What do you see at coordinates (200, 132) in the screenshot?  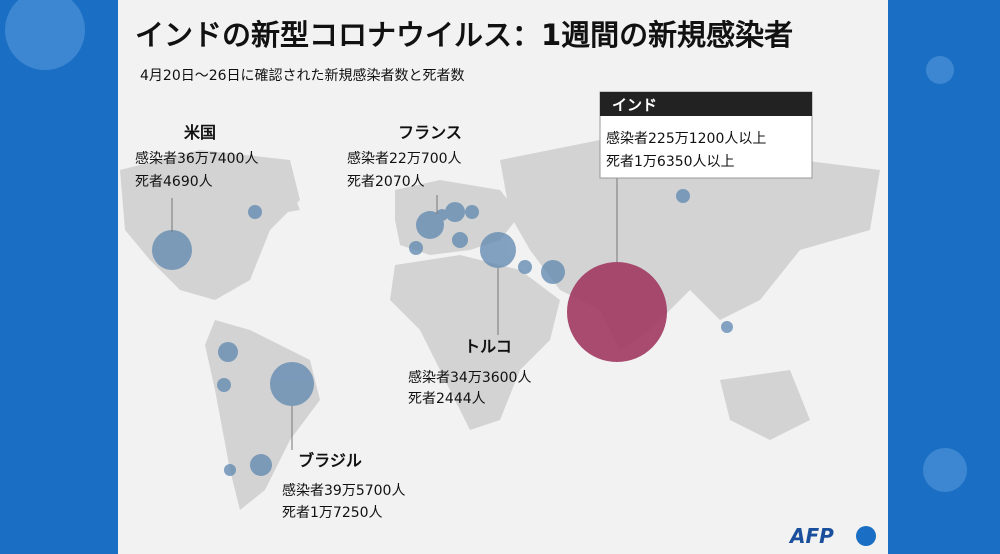 I see `country-name: 米国` at bounding box center [200, 132].